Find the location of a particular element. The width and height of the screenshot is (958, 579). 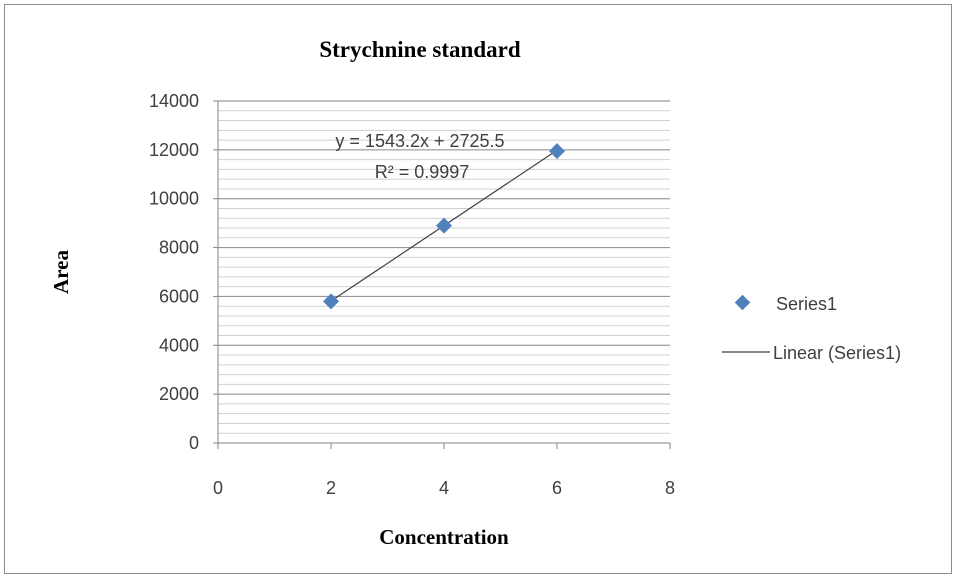

x-tick-label: 2 is located at coordinates (331, 488).